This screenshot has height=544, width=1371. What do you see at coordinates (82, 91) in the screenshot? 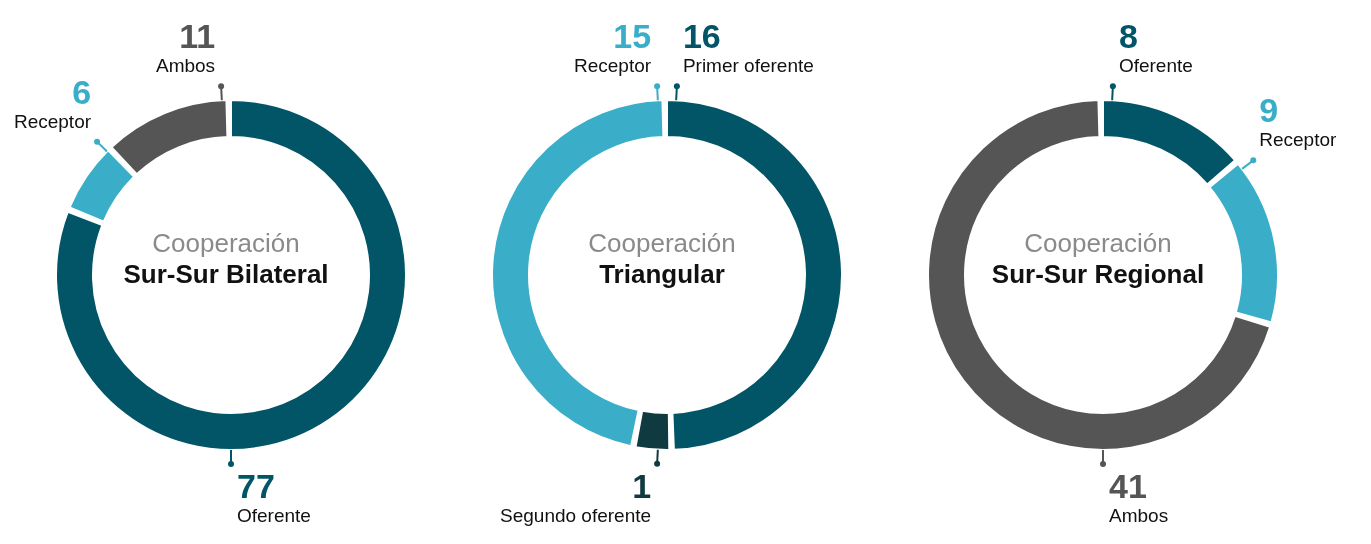
I see `data-label: 6` at bounding box center [82, 91].